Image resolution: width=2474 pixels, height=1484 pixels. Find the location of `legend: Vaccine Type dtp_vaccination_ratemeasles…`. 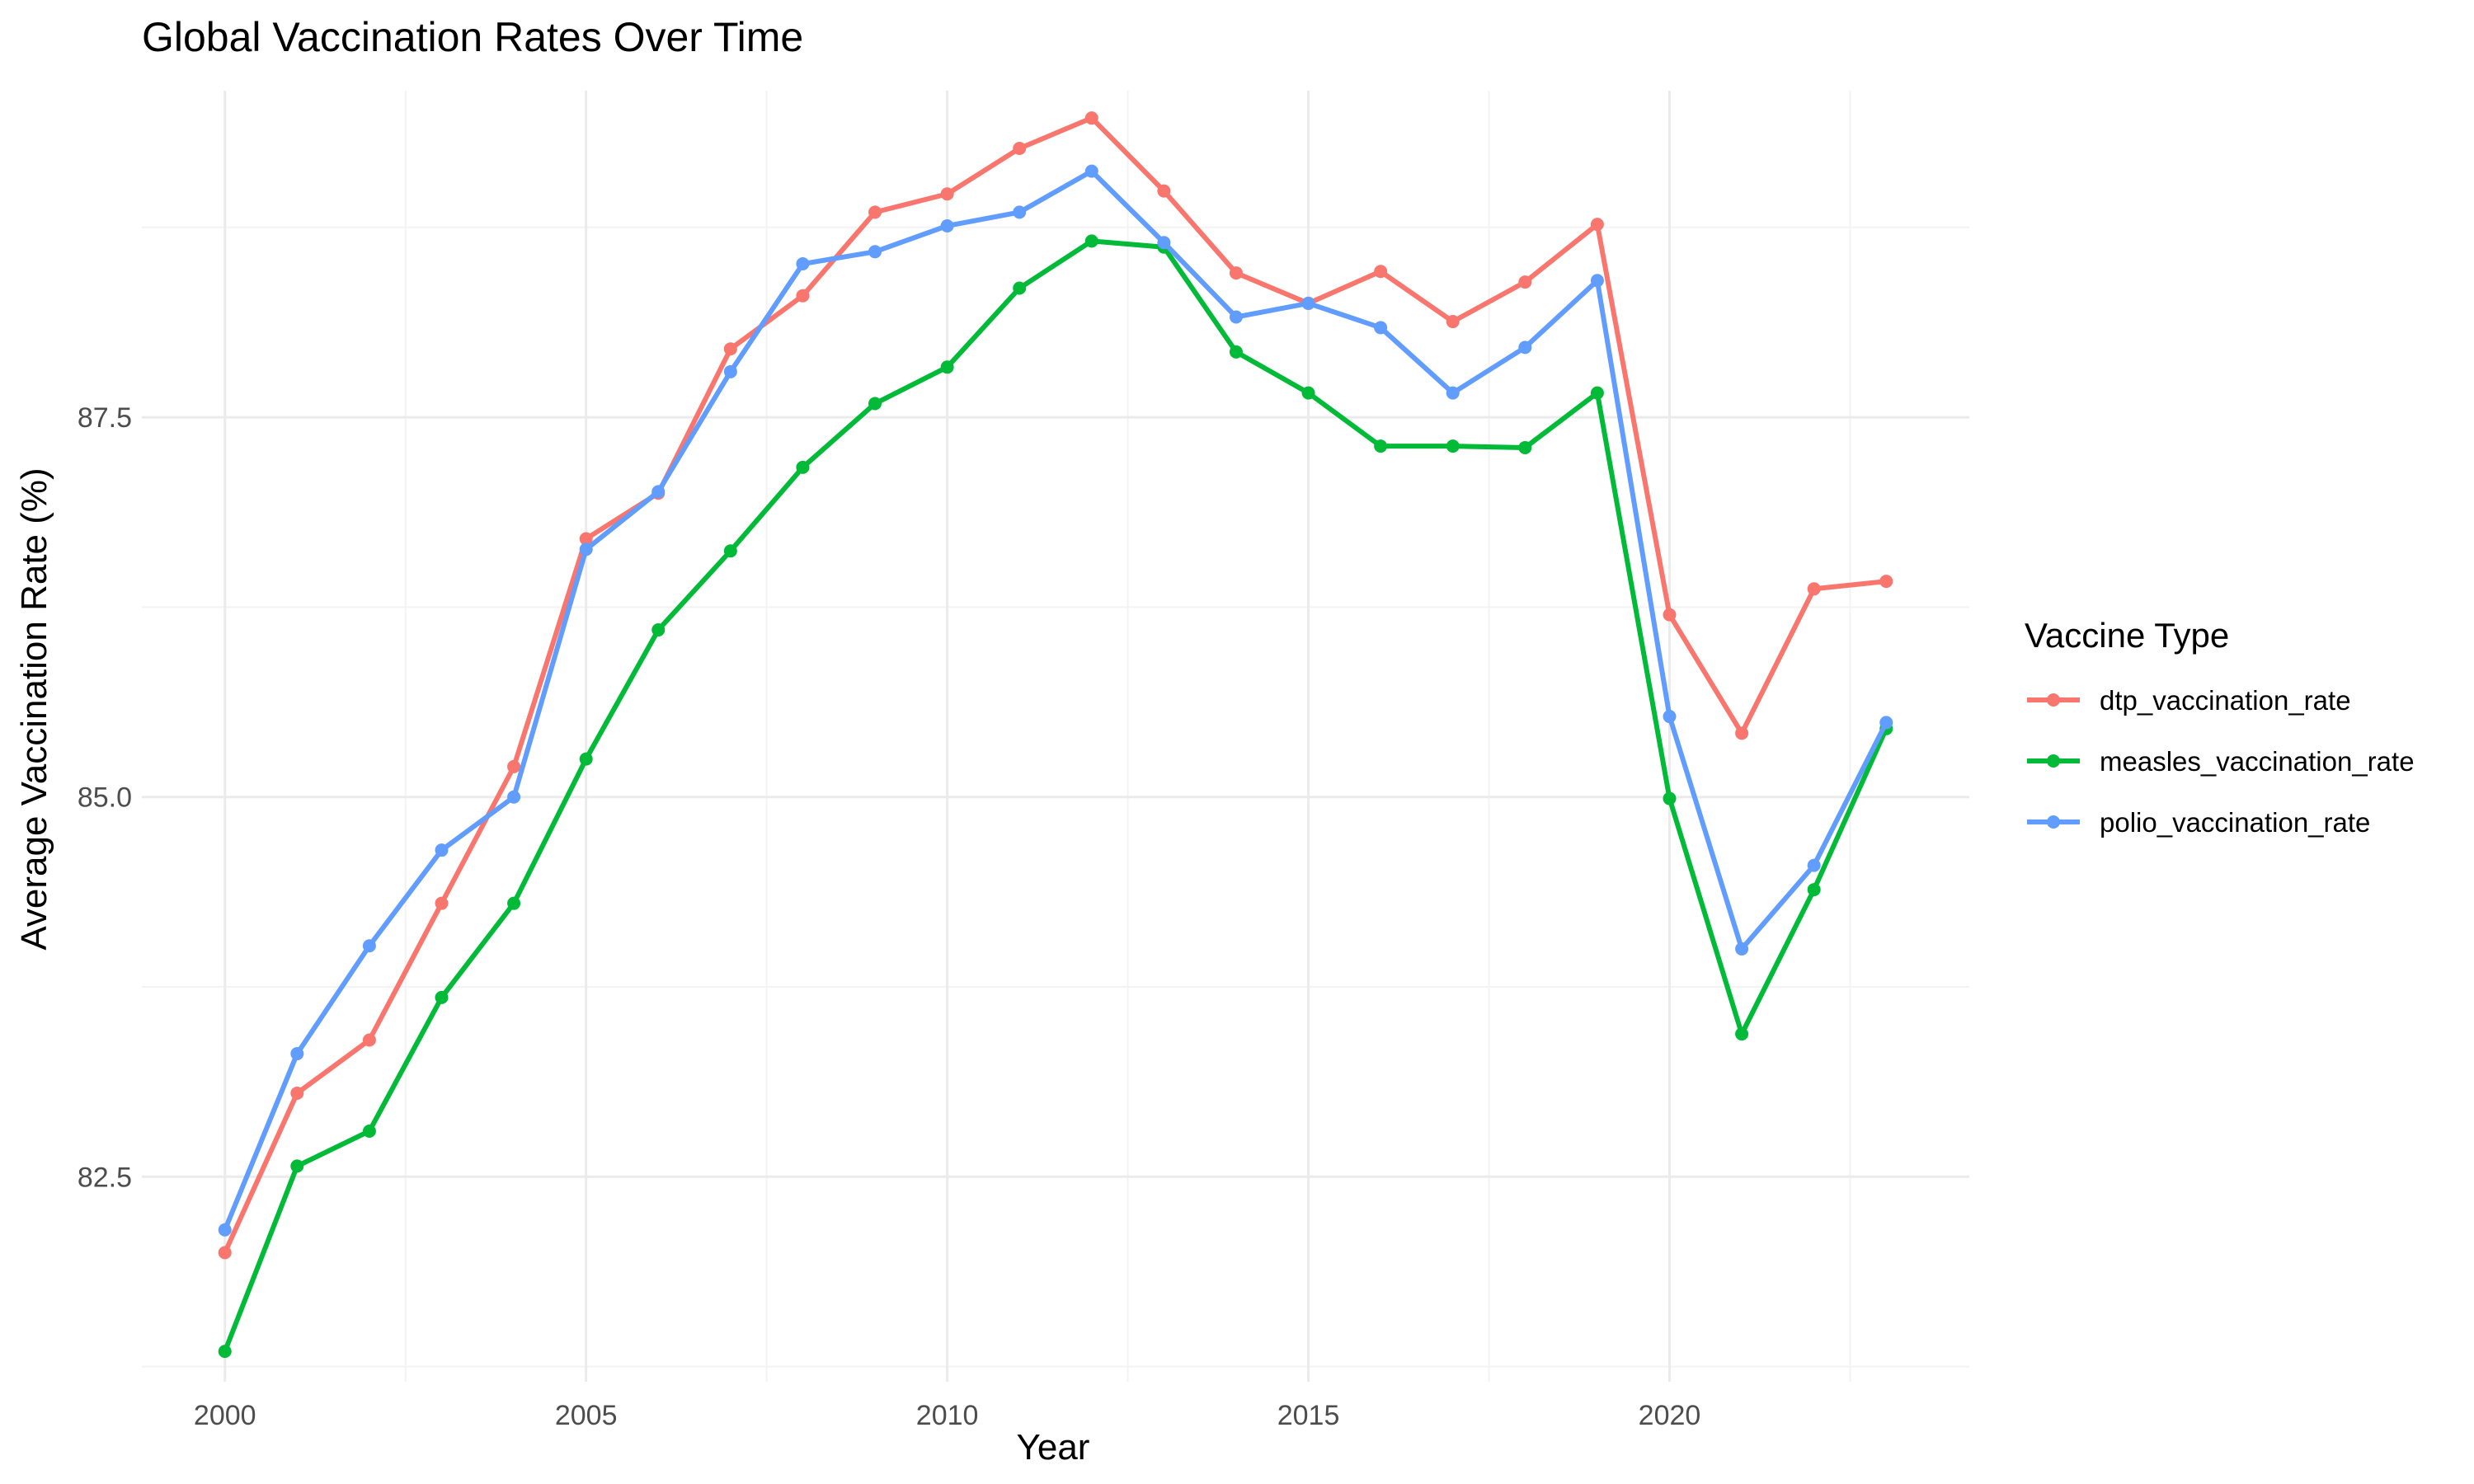

legend: Vaccine Type dtp_vaccination_ratemeasles… is located at coordinates (2220, 727).